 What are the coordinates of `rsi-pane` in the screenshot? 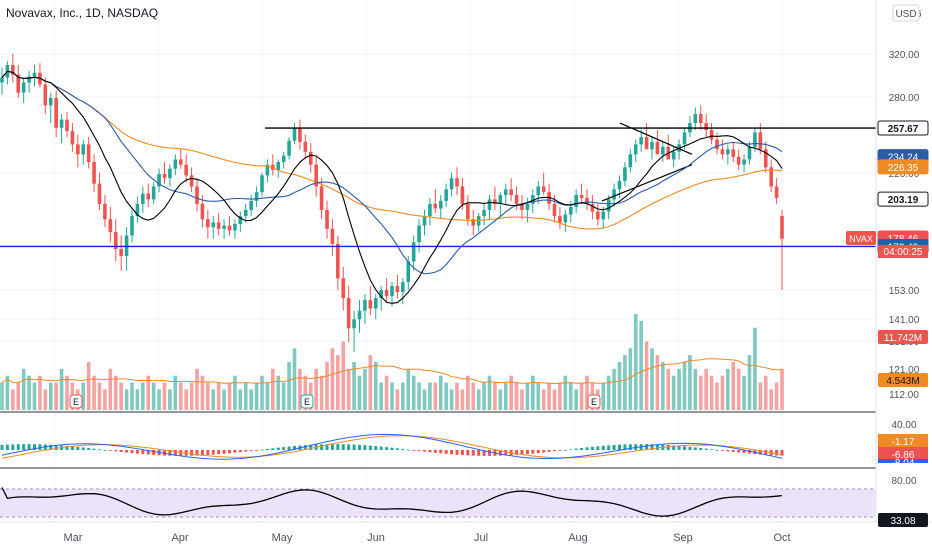 It's located at (438, 502).